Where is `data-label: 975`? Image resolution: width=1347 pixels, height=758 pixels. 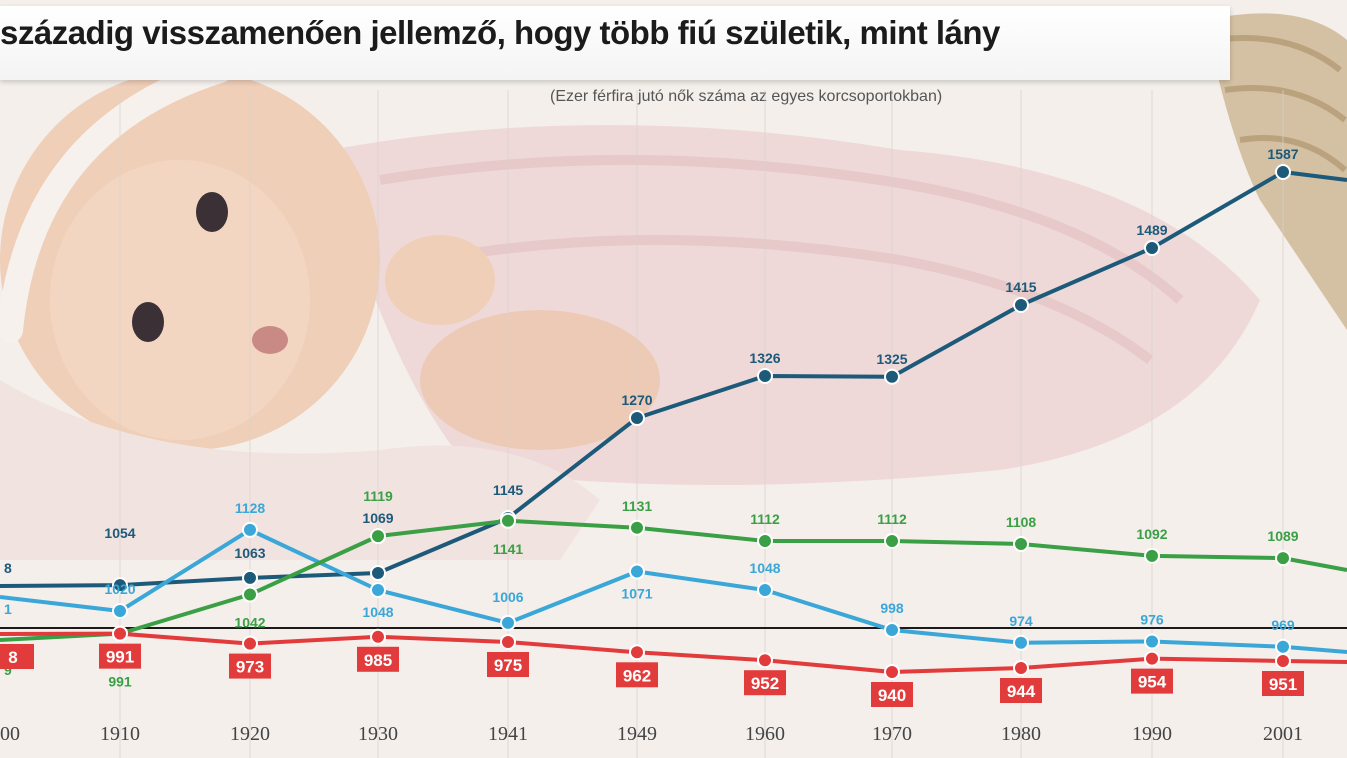 data-label: 975 is located at coordinates (508, 665).